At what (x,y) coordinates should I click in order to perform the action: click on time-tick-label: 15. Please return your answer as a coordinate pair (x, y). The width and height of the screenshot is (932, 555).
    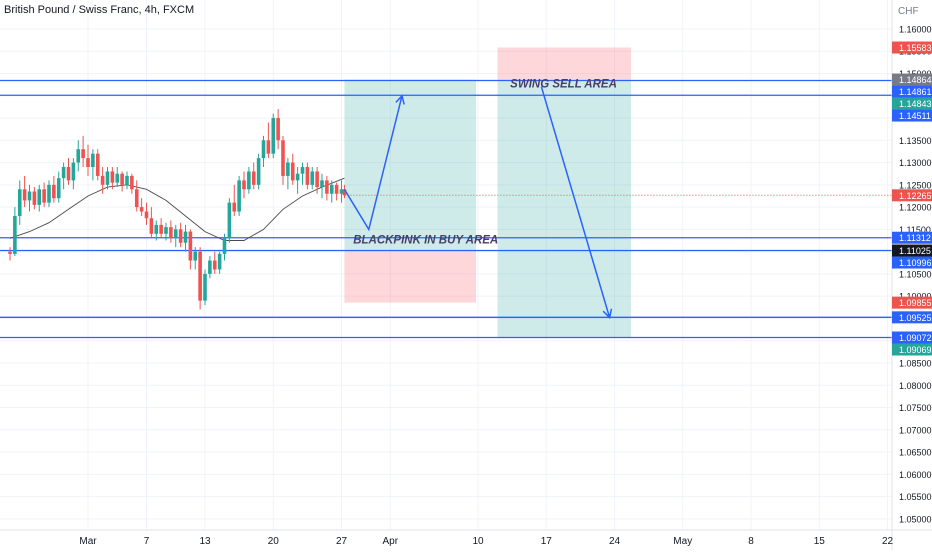
    Looking at the image, I should click on (820, 541).